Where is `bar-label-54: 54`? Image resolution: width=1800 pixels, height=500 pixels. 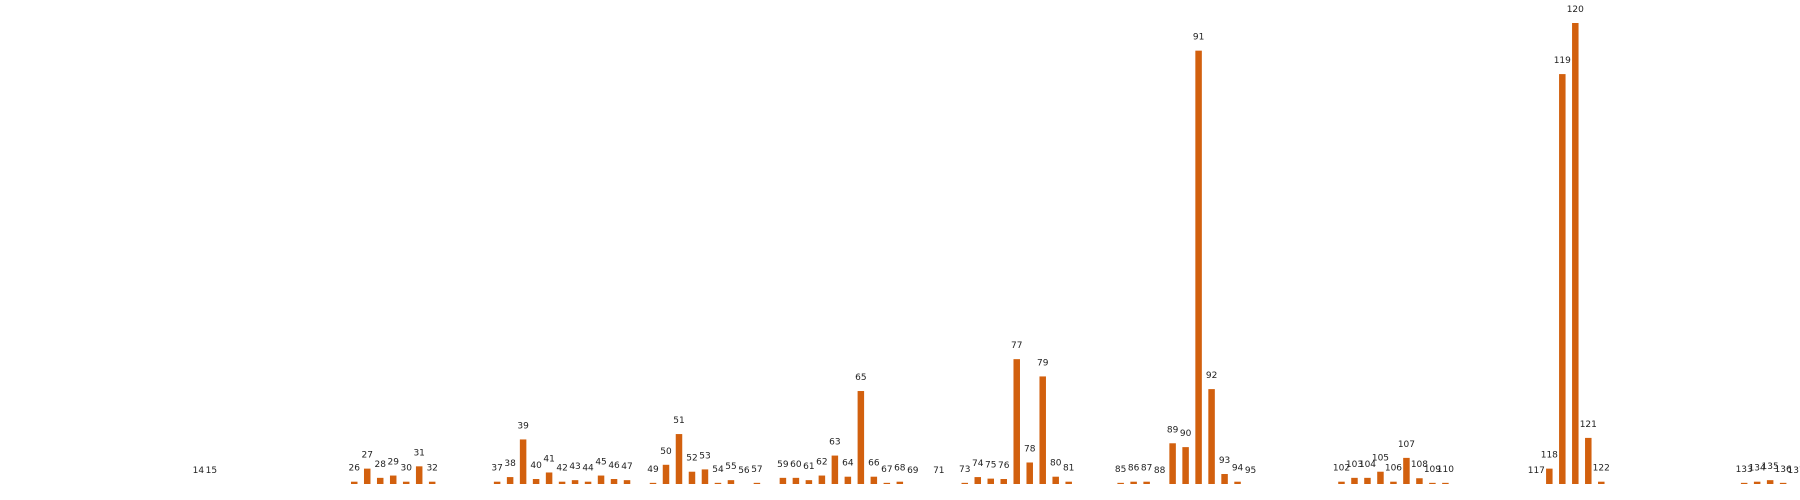 bar-label-54: 54 is located at coordinates (718, 470).